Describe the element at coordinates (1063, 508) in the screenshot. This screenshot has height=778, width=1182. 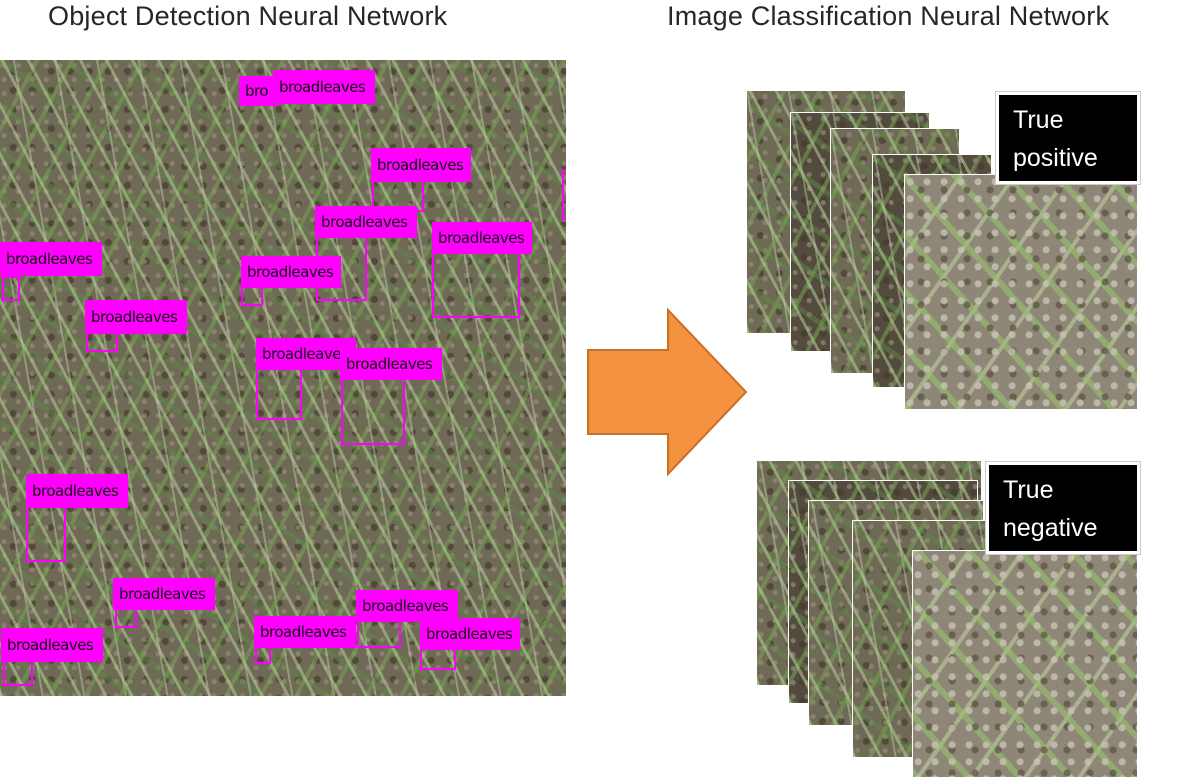
I see `true-negative-label: True negative` at that location.